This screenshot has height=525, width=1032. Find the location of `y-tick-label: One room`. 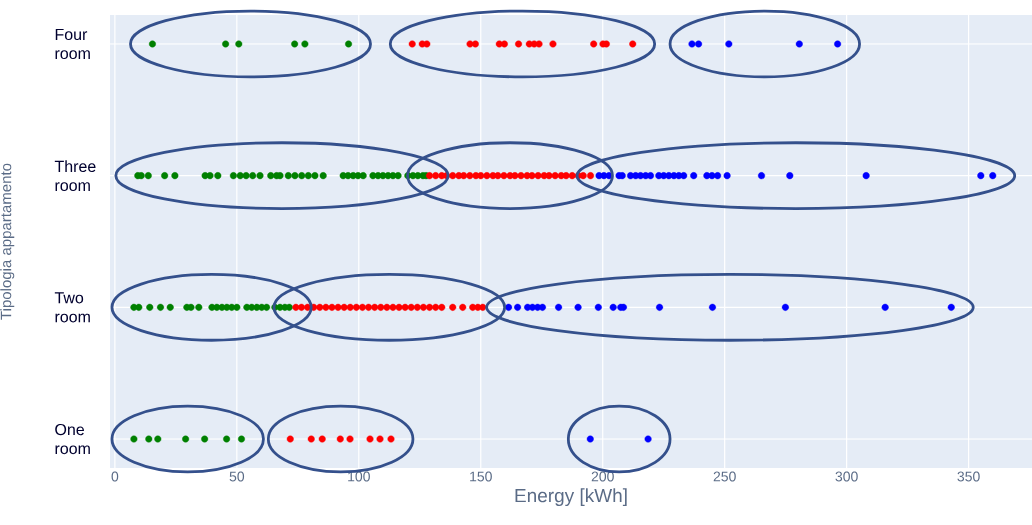

y-tick-label: One room is located at coordinates (72, 439).